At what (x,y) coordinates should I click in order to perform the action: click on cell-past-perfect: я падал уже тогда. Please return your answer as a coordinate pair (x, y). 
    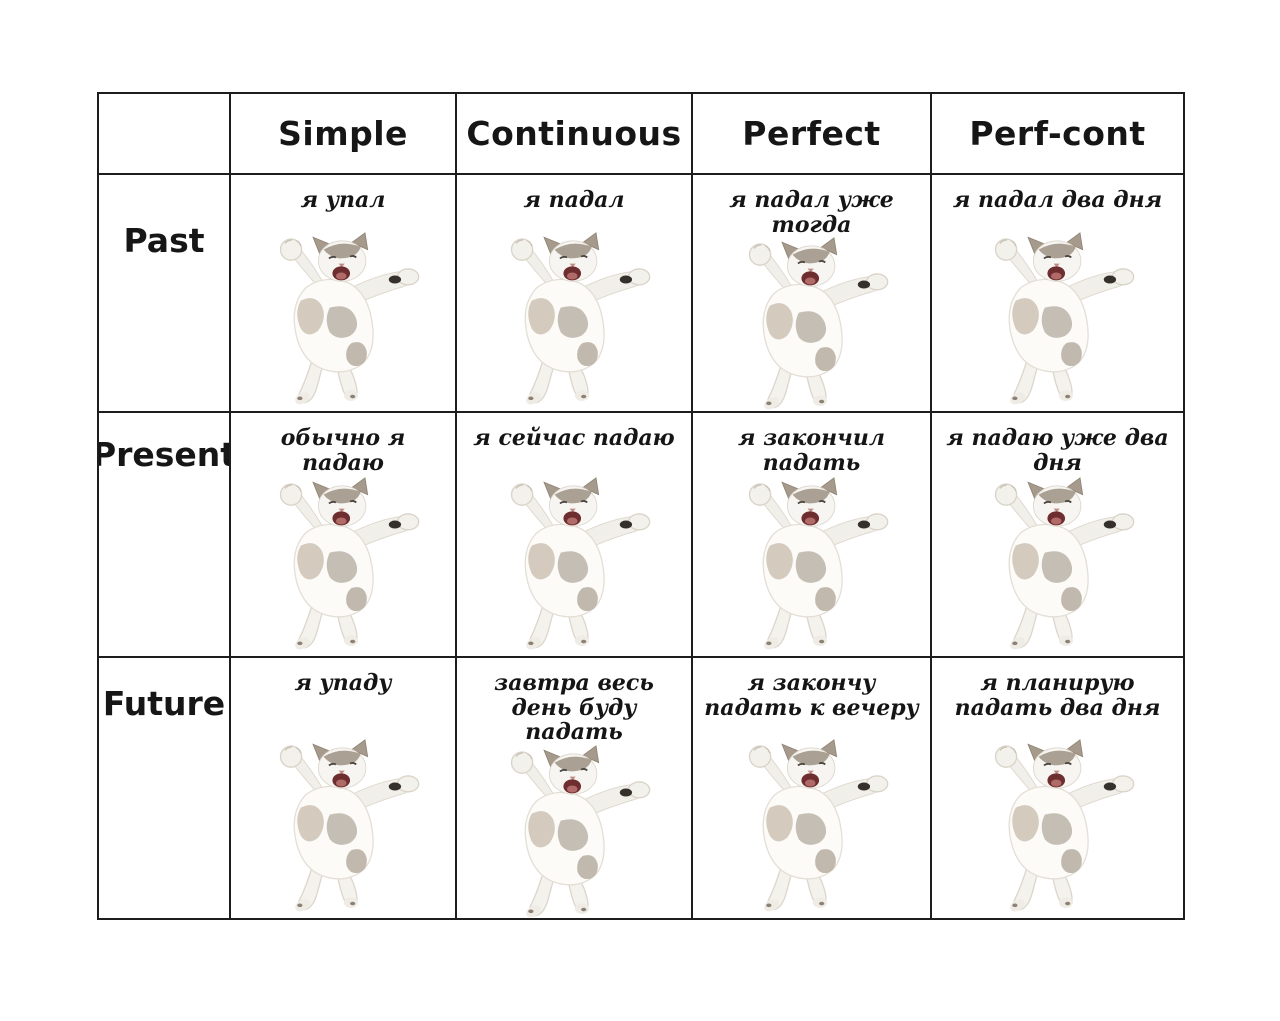
    Looking at the image, I should click on (812, 294).